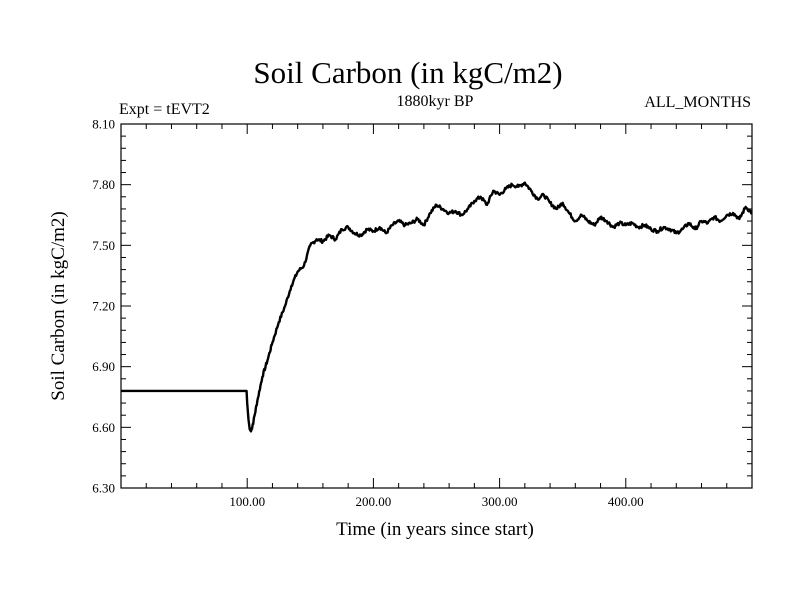 This screenshot has width=800, height=600. I want to click on y-tick-label: 7.20, so click(103, 306).